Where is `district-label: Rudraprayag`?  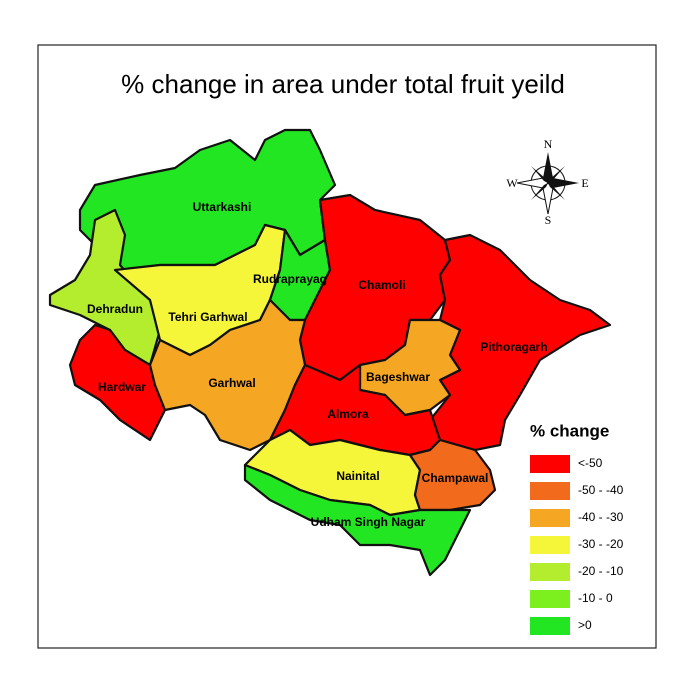 district-label: Rudraprayag is located at coordinates (290, 279).